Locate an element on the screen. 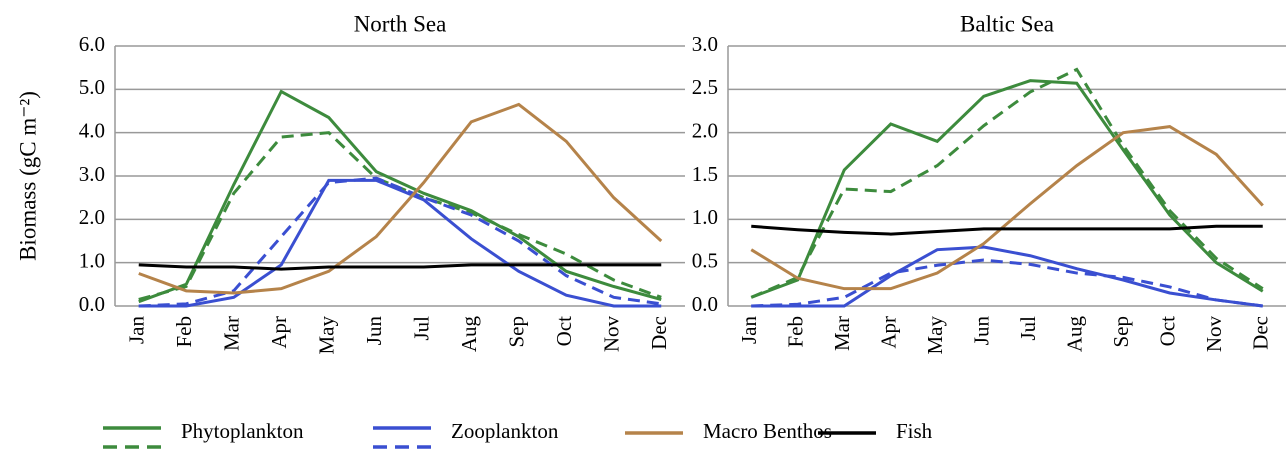  legend-label: Phytoplankton is located at coordinates (242, 431).